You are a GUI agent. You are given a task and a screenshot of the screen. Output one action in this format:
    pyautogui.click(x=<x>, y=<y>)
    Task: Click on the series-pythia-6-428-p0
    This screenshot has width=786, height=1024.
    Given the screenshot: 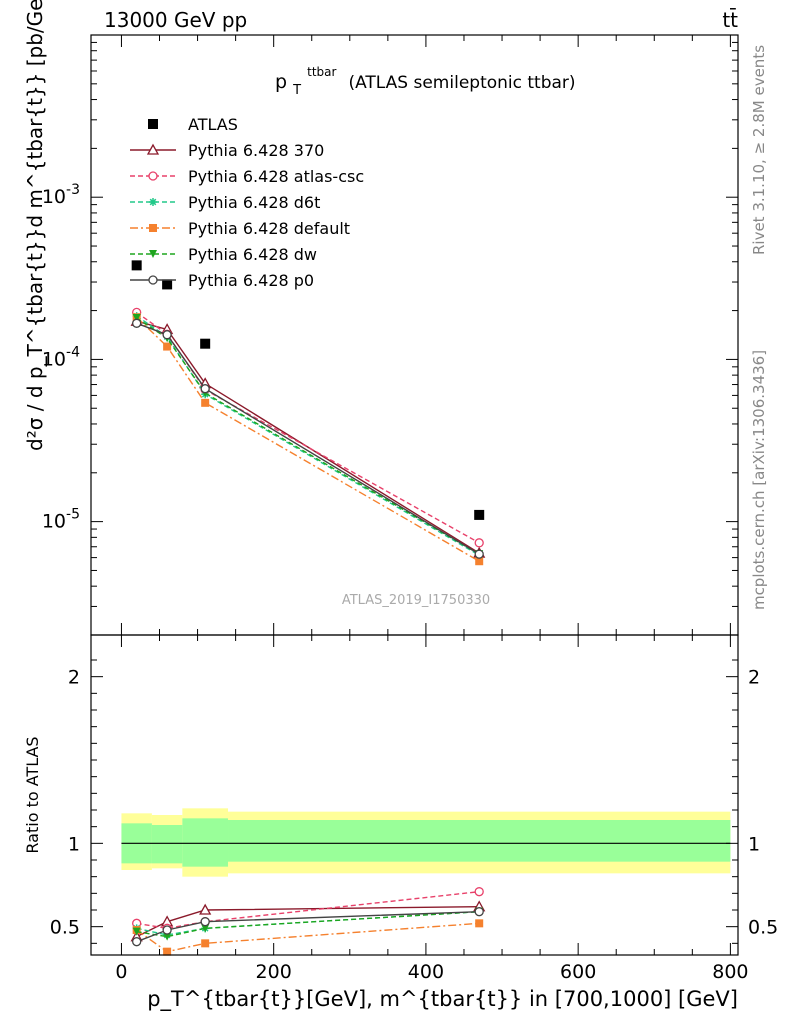 What is the action you would take?
    pyautogui.click(x=308, y=438)
    